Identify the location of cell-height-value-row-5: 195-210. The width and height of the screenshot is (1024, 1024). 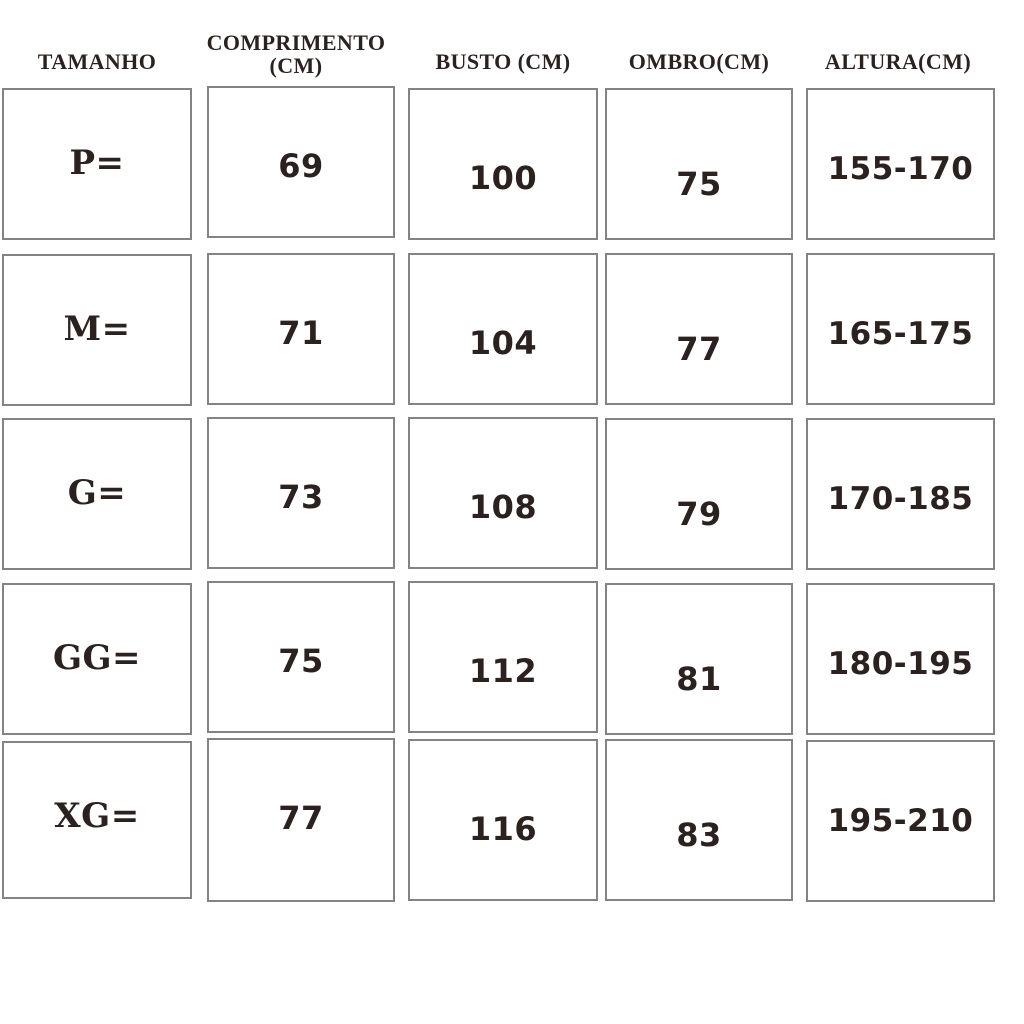
(900, 821).